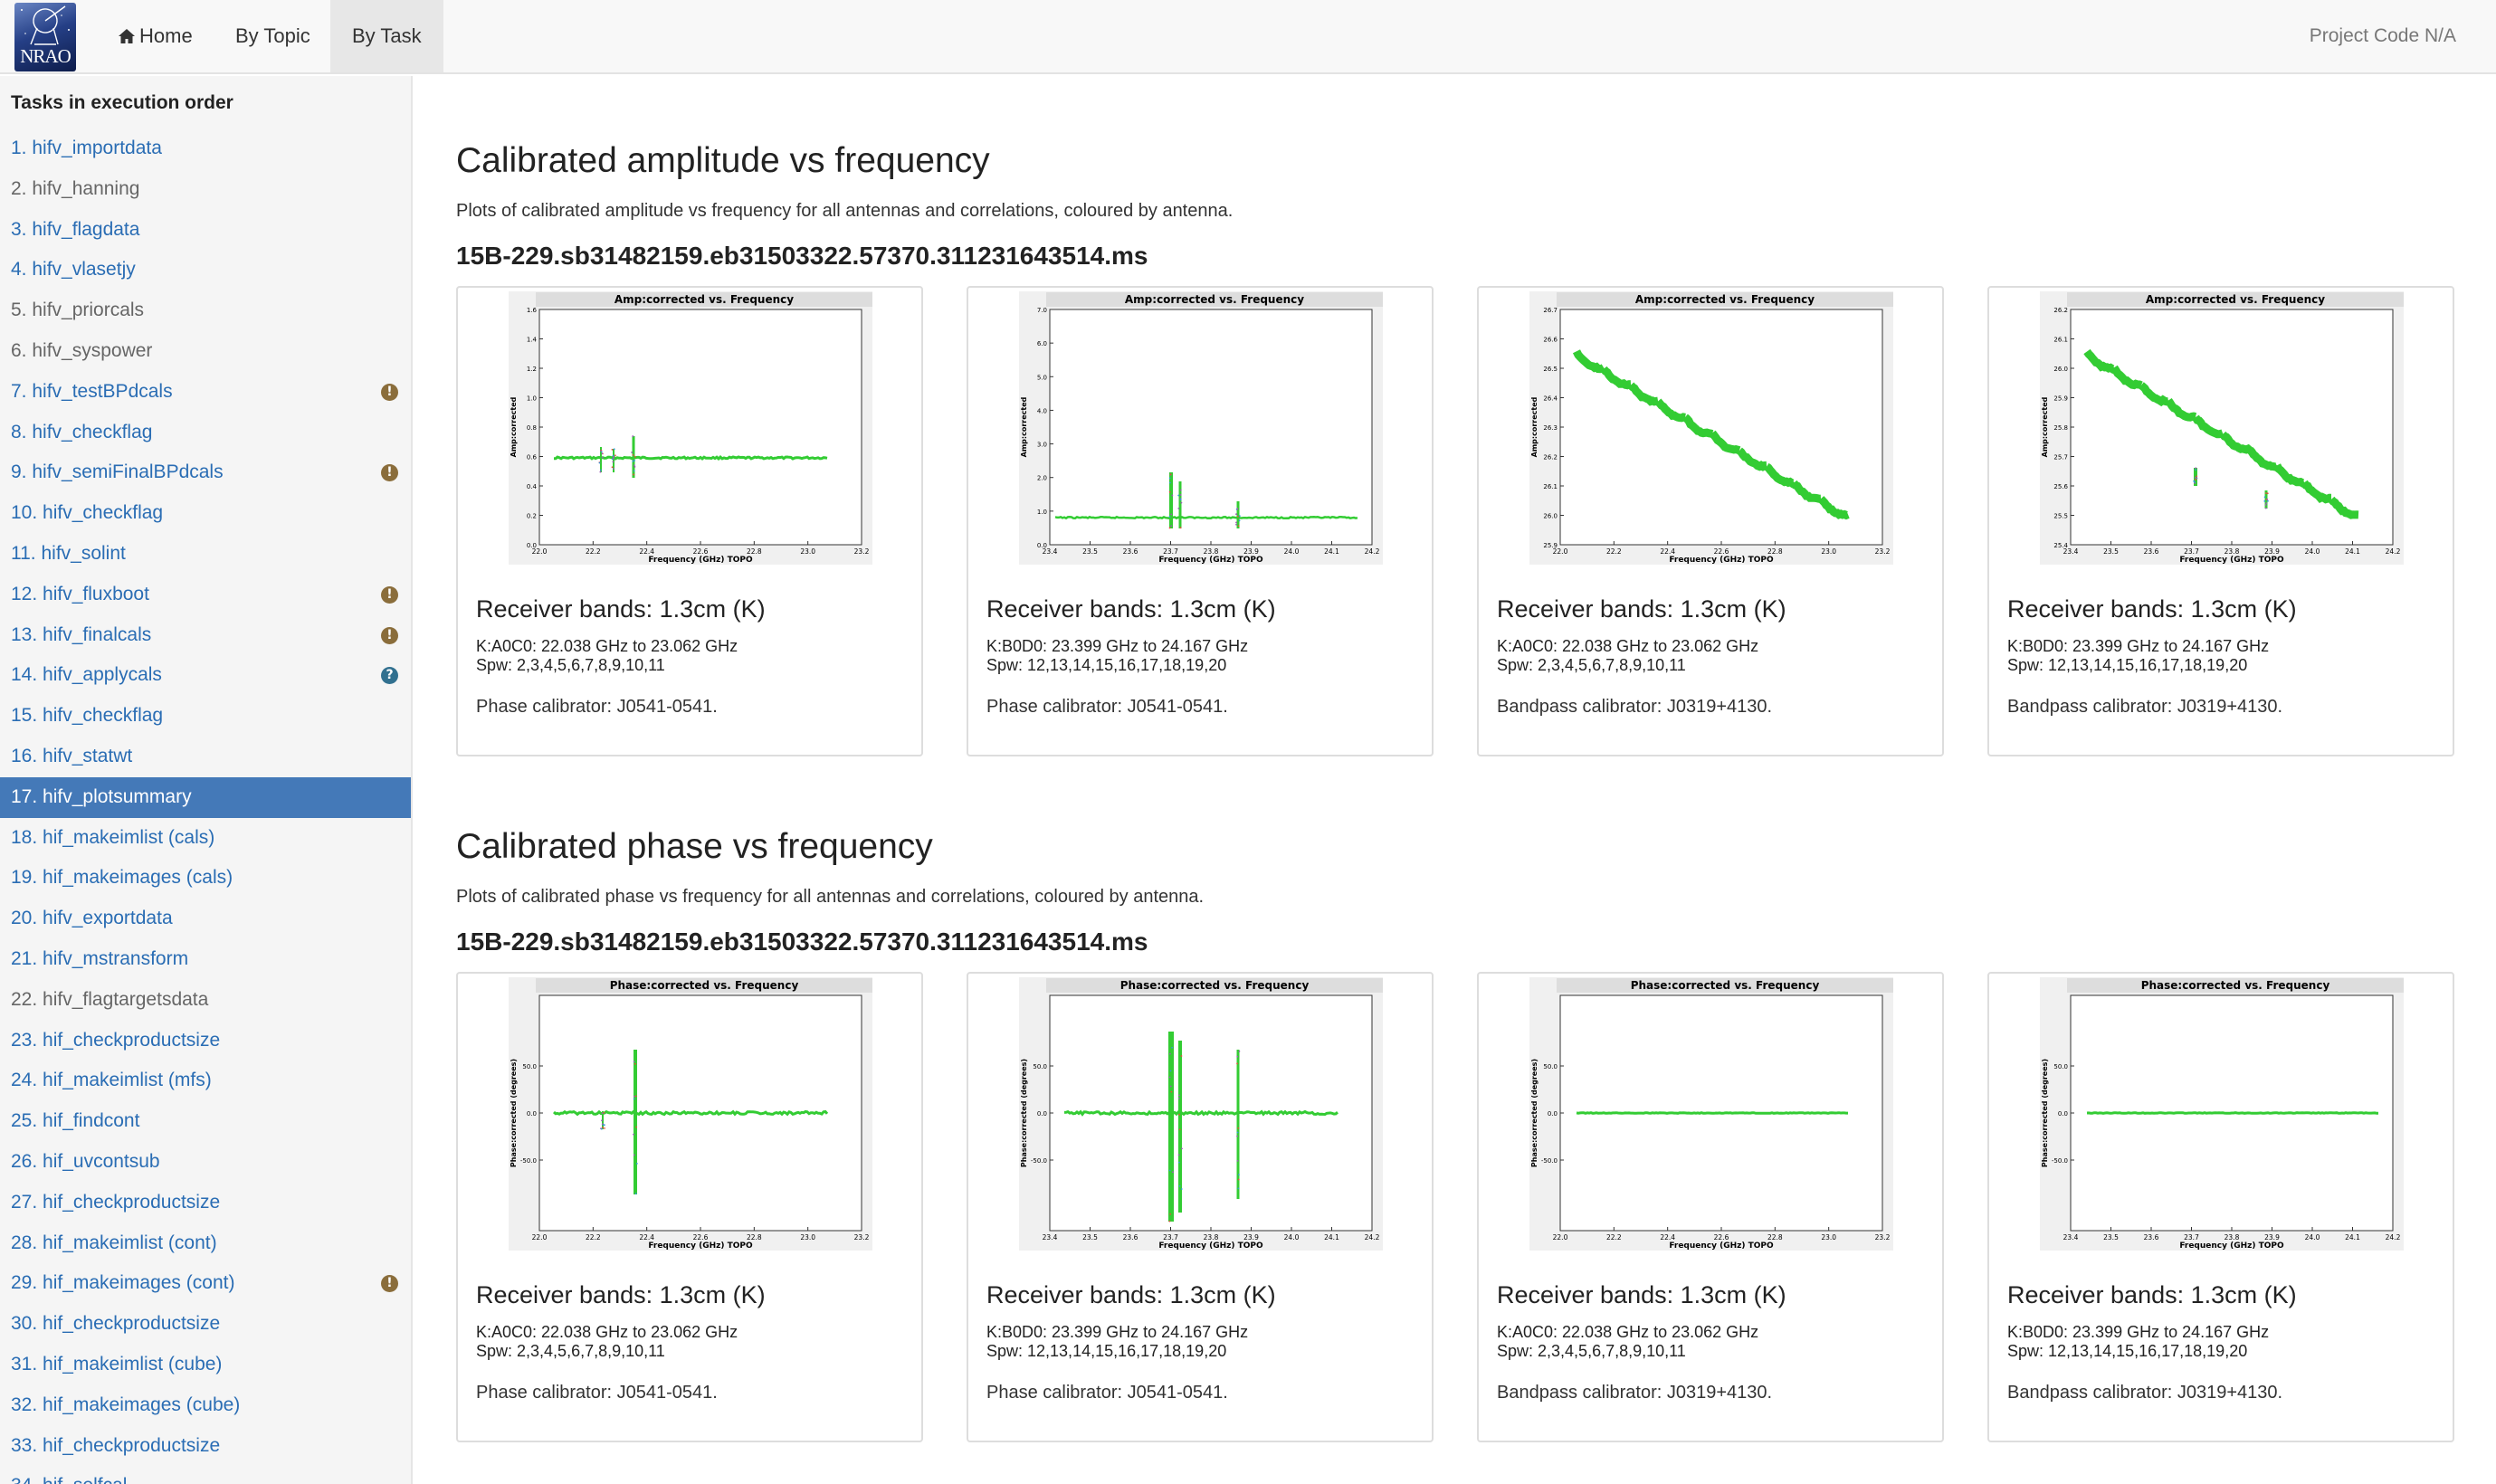  Describe the element at coordinates (597, 707) in the screenshot. I see `card-calibrator: Phase calibrator: J0541-0541.` at that location.